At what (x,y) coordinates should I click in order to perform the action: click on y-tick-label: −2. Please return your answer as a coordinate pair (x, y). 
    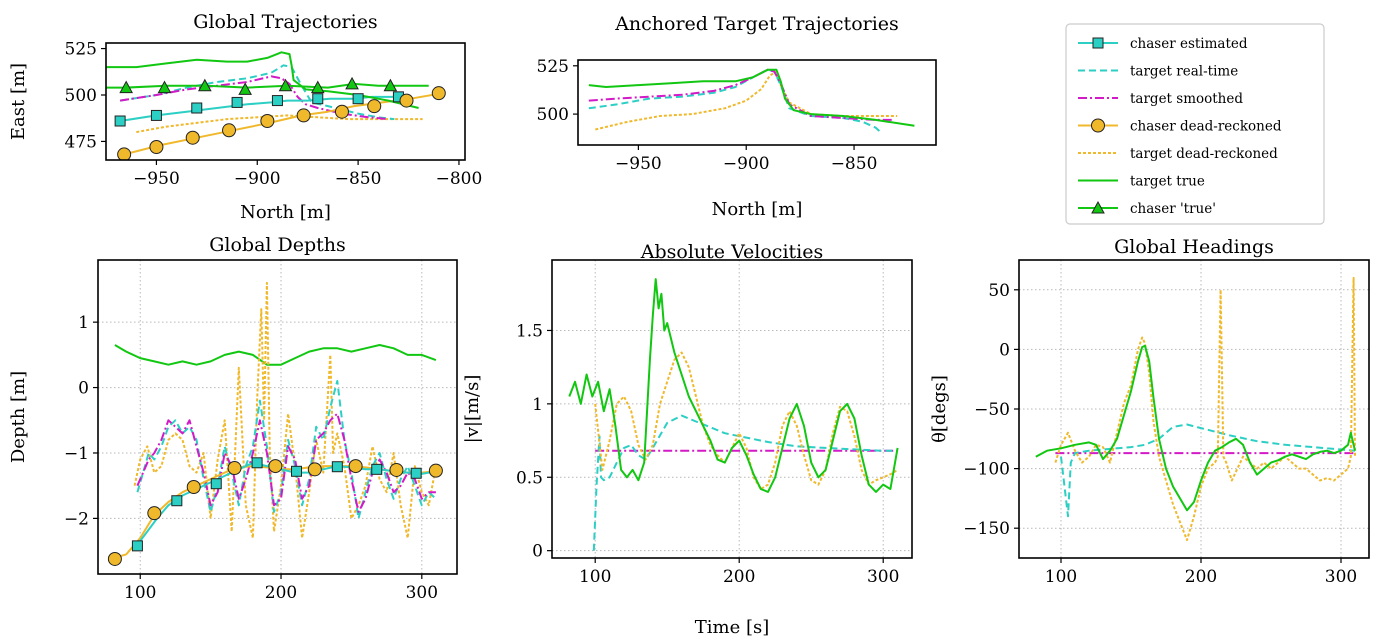
    Looking at the image, I should click on (76, 519).